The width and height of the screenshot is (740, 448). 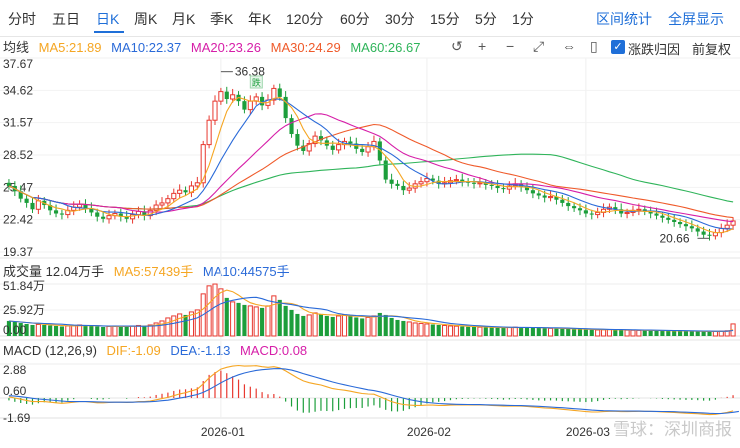 What do you see at coordinates (569, 46) in the screenshot?
I see `handle-icon: ⇔` at bounding box center [569, 46].